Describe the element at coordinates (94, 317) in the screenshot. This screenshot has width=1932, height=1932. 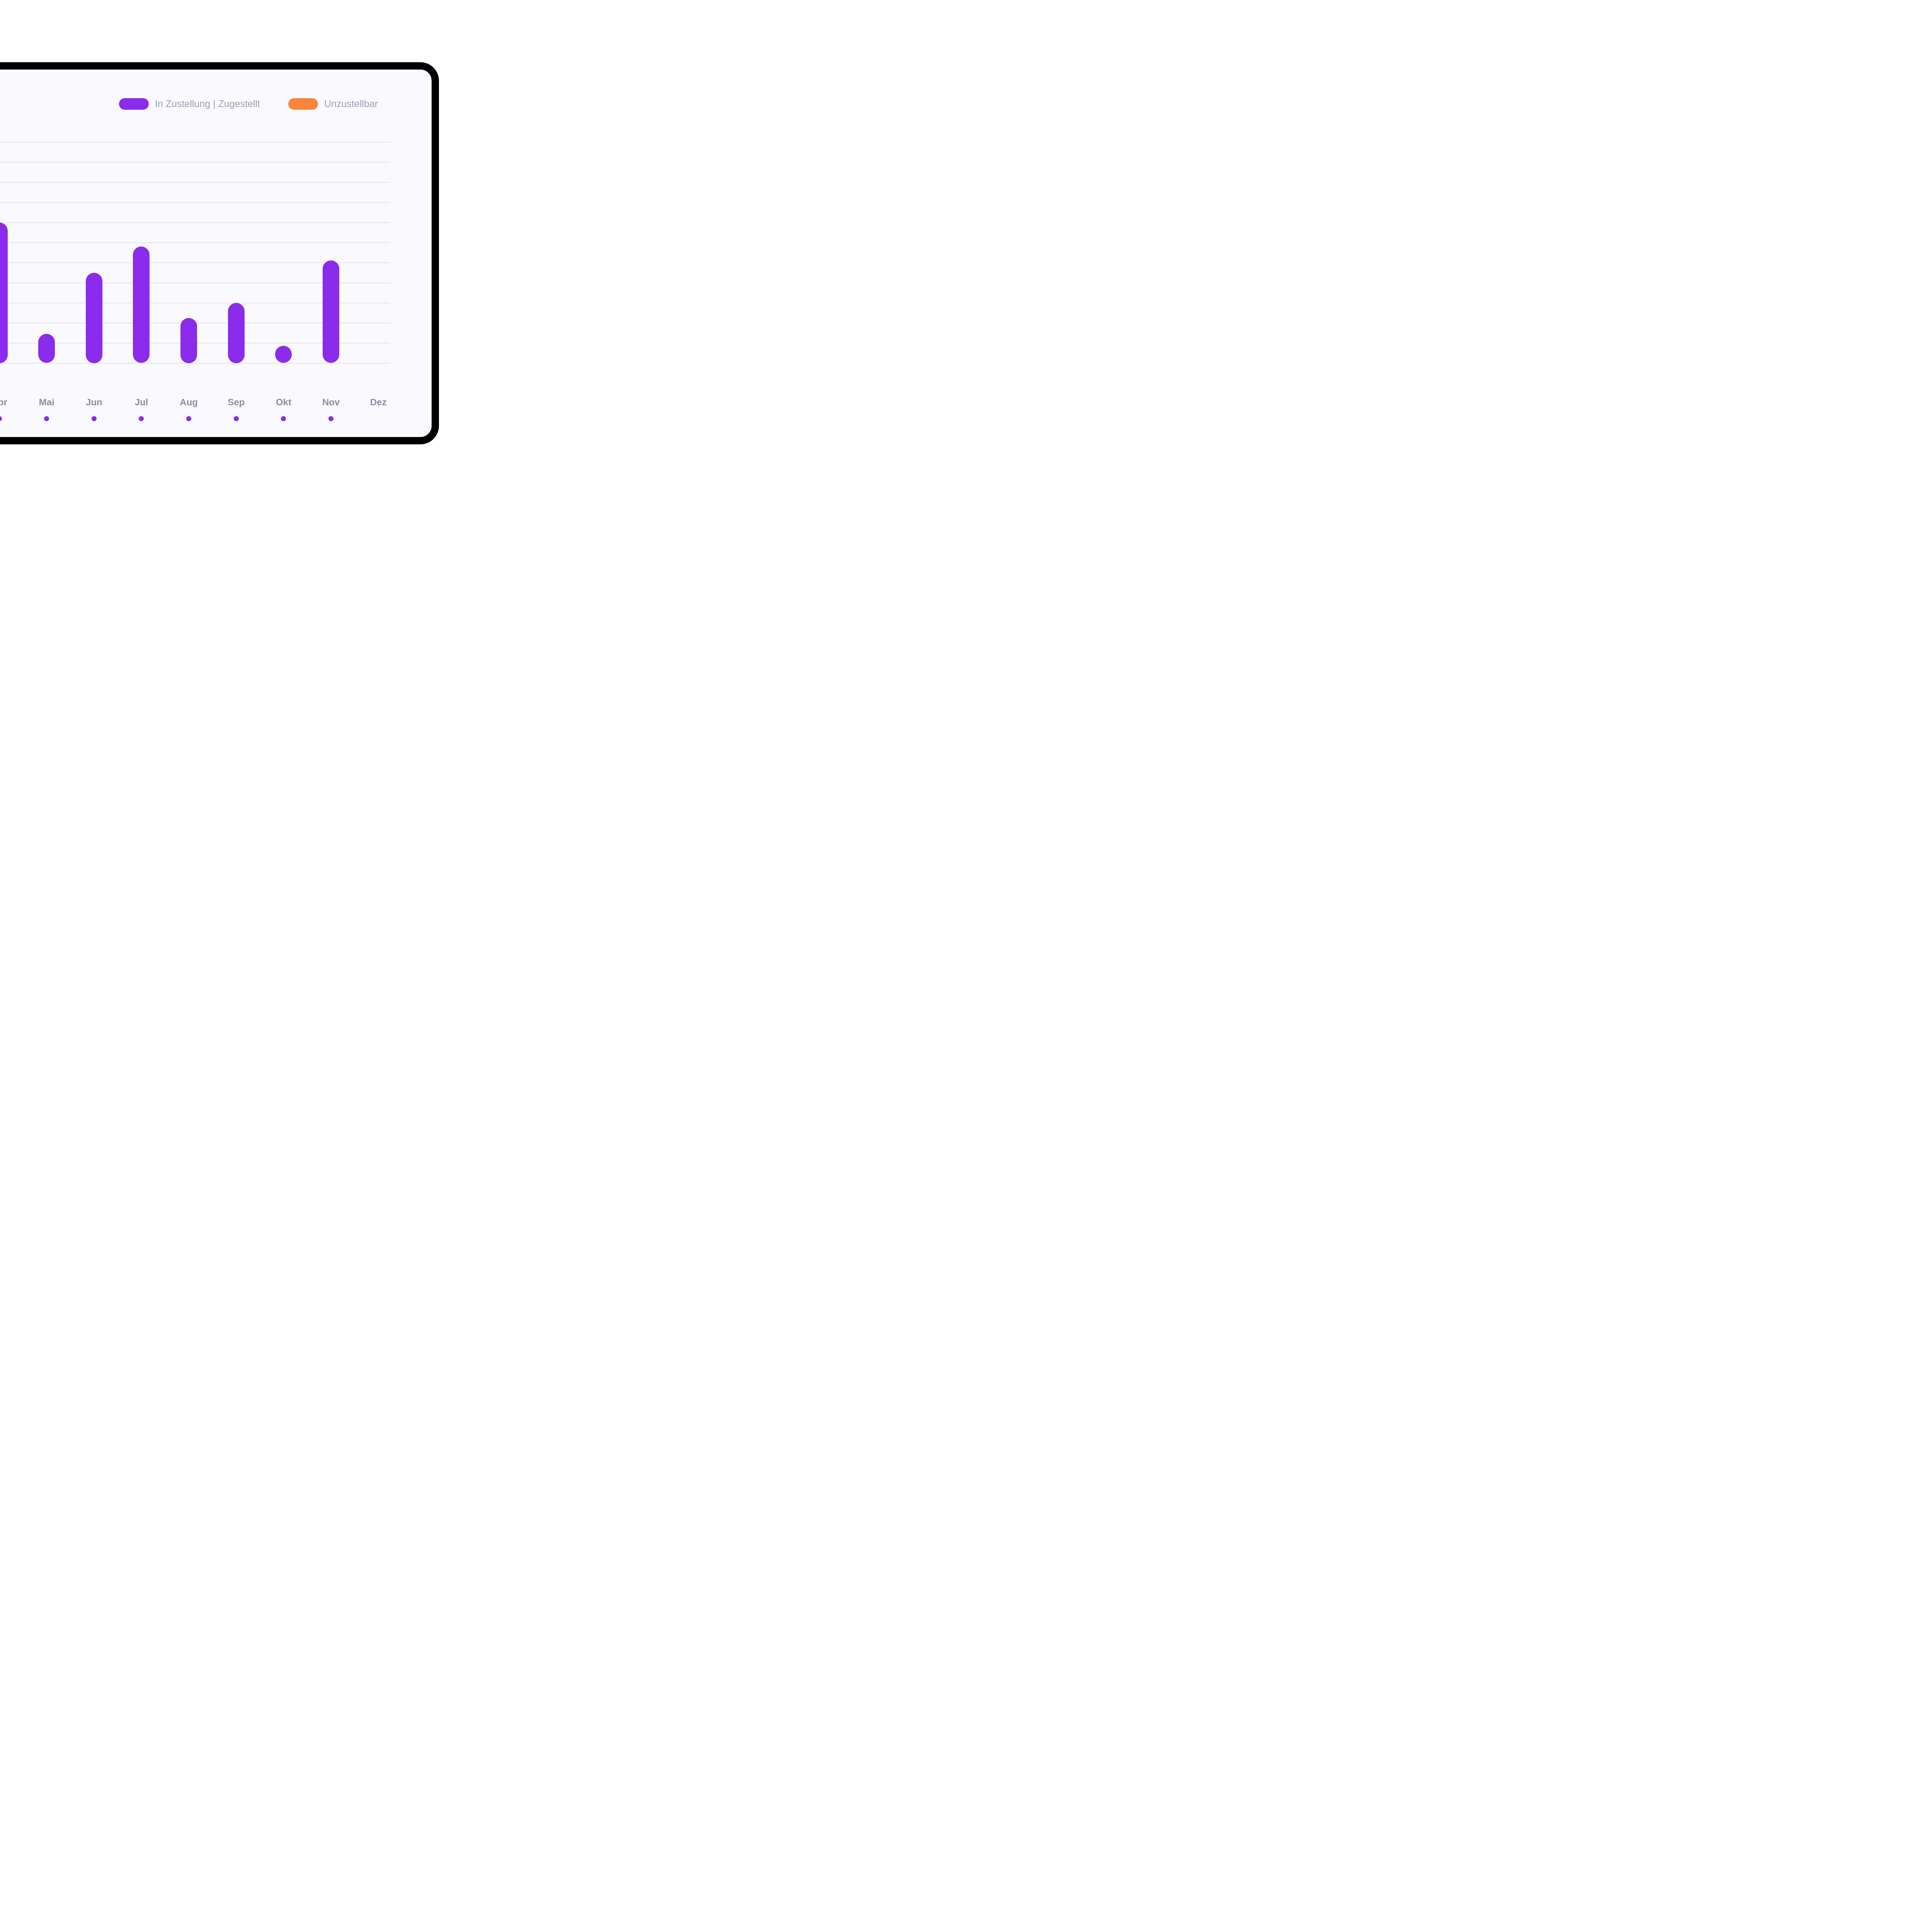
I see `bar-jun` at that location.